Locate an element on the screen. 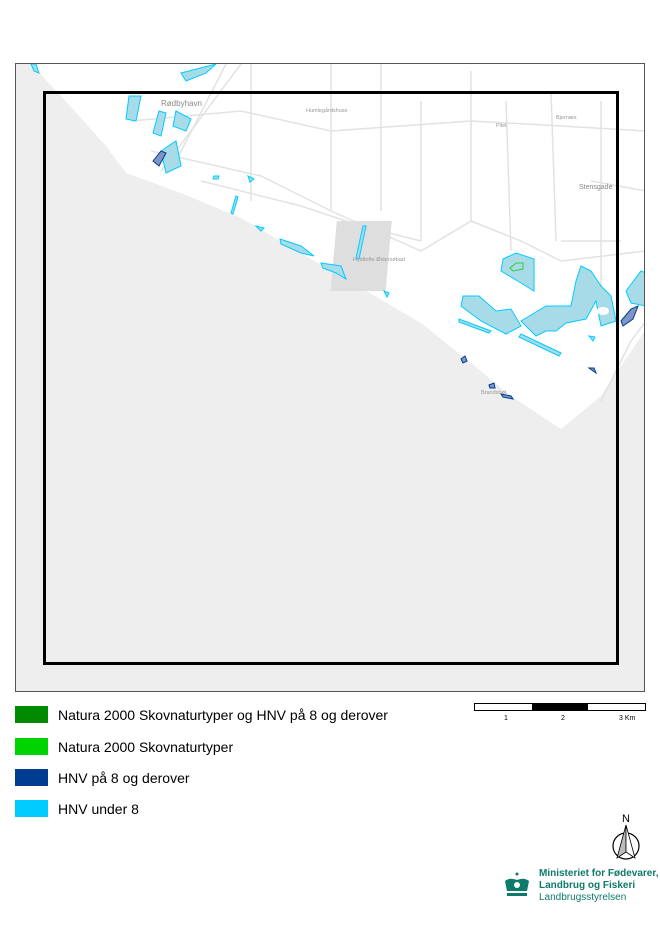  legend-label: HNV på 8 og derover is located at coordinates (124, 777).